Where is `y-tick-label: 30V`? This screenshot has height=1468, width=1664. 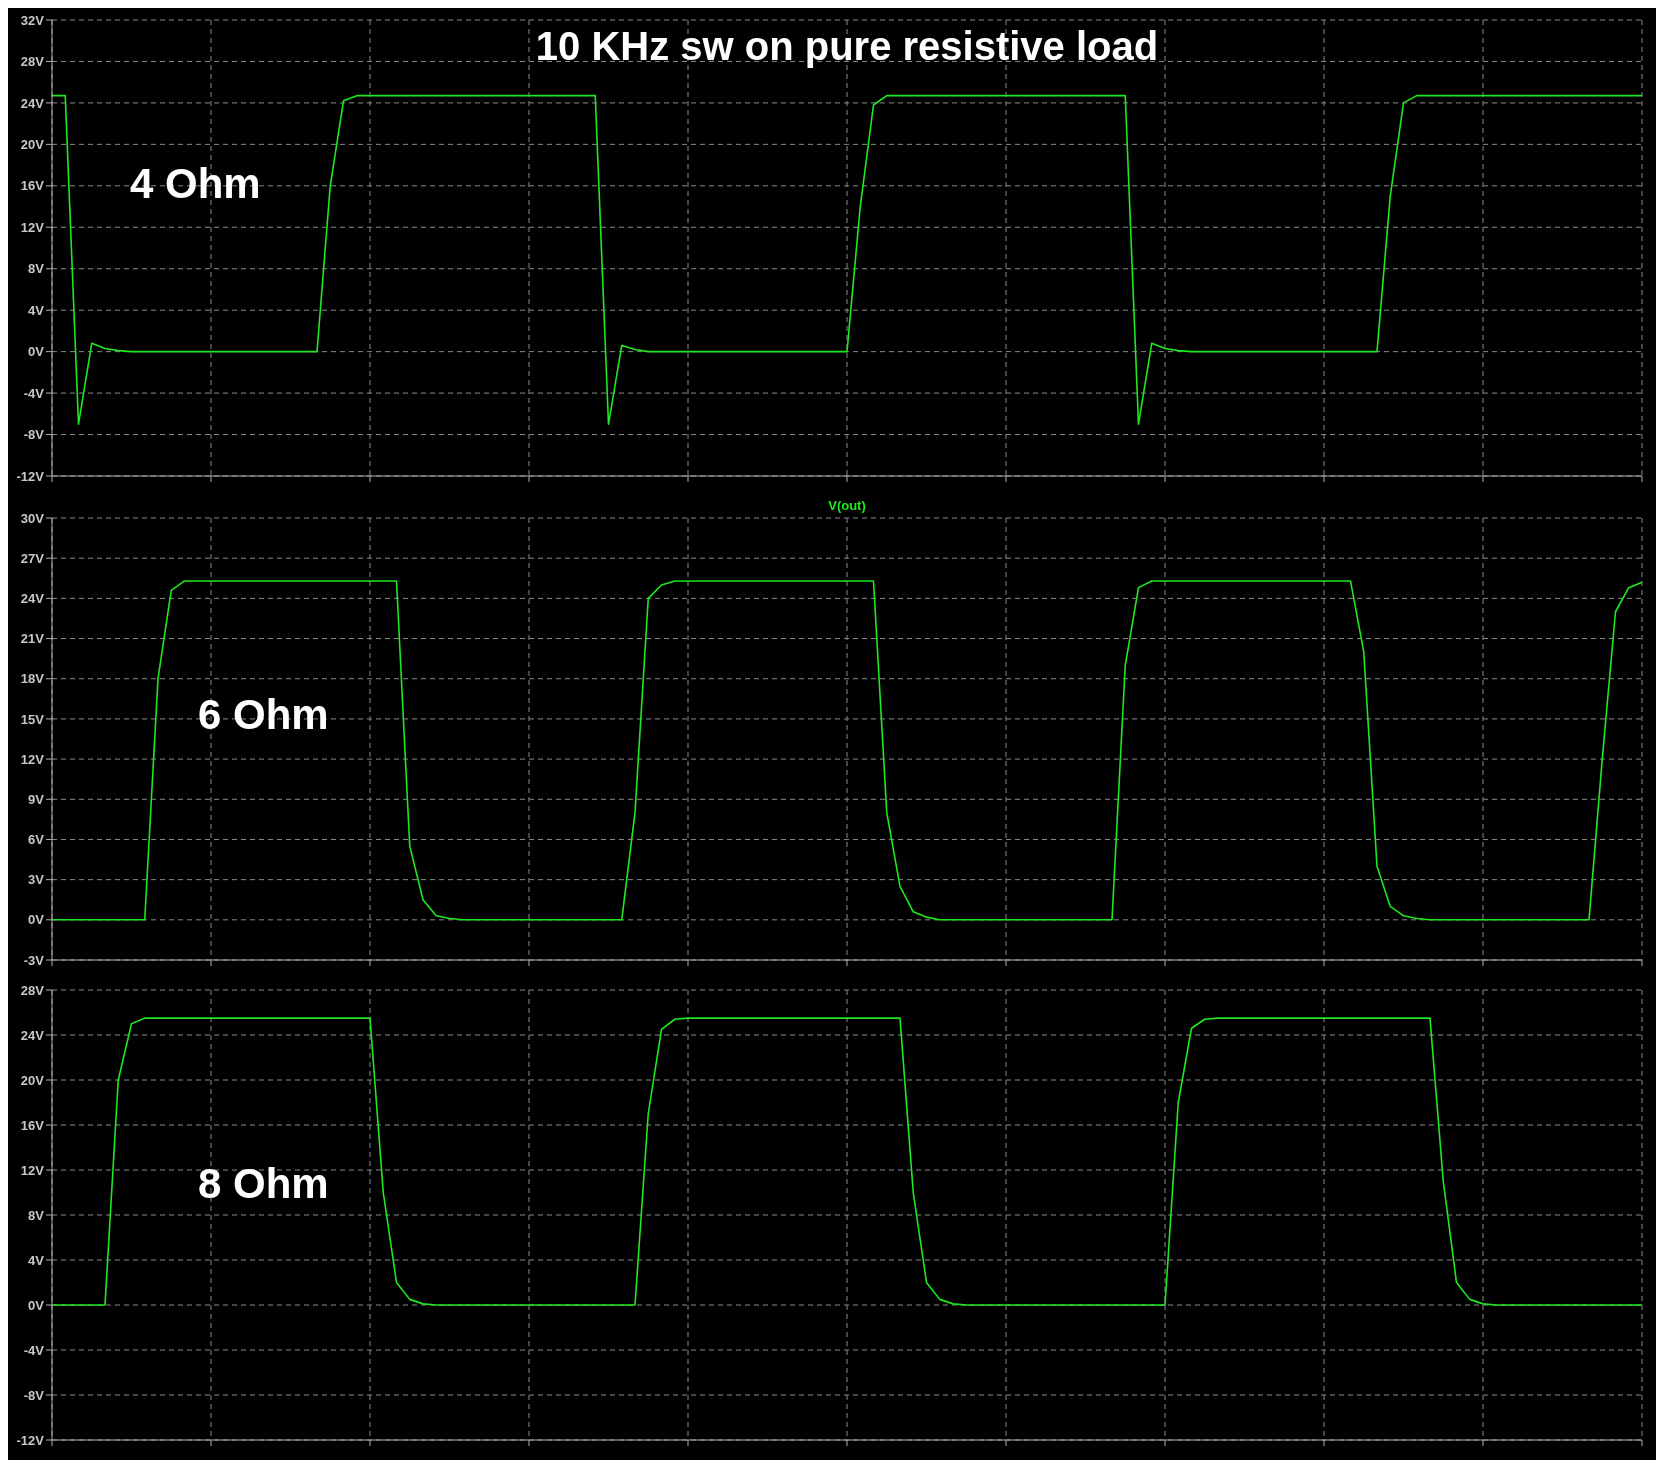
y-tick-label: 30V is located at coordinates (32, 518).